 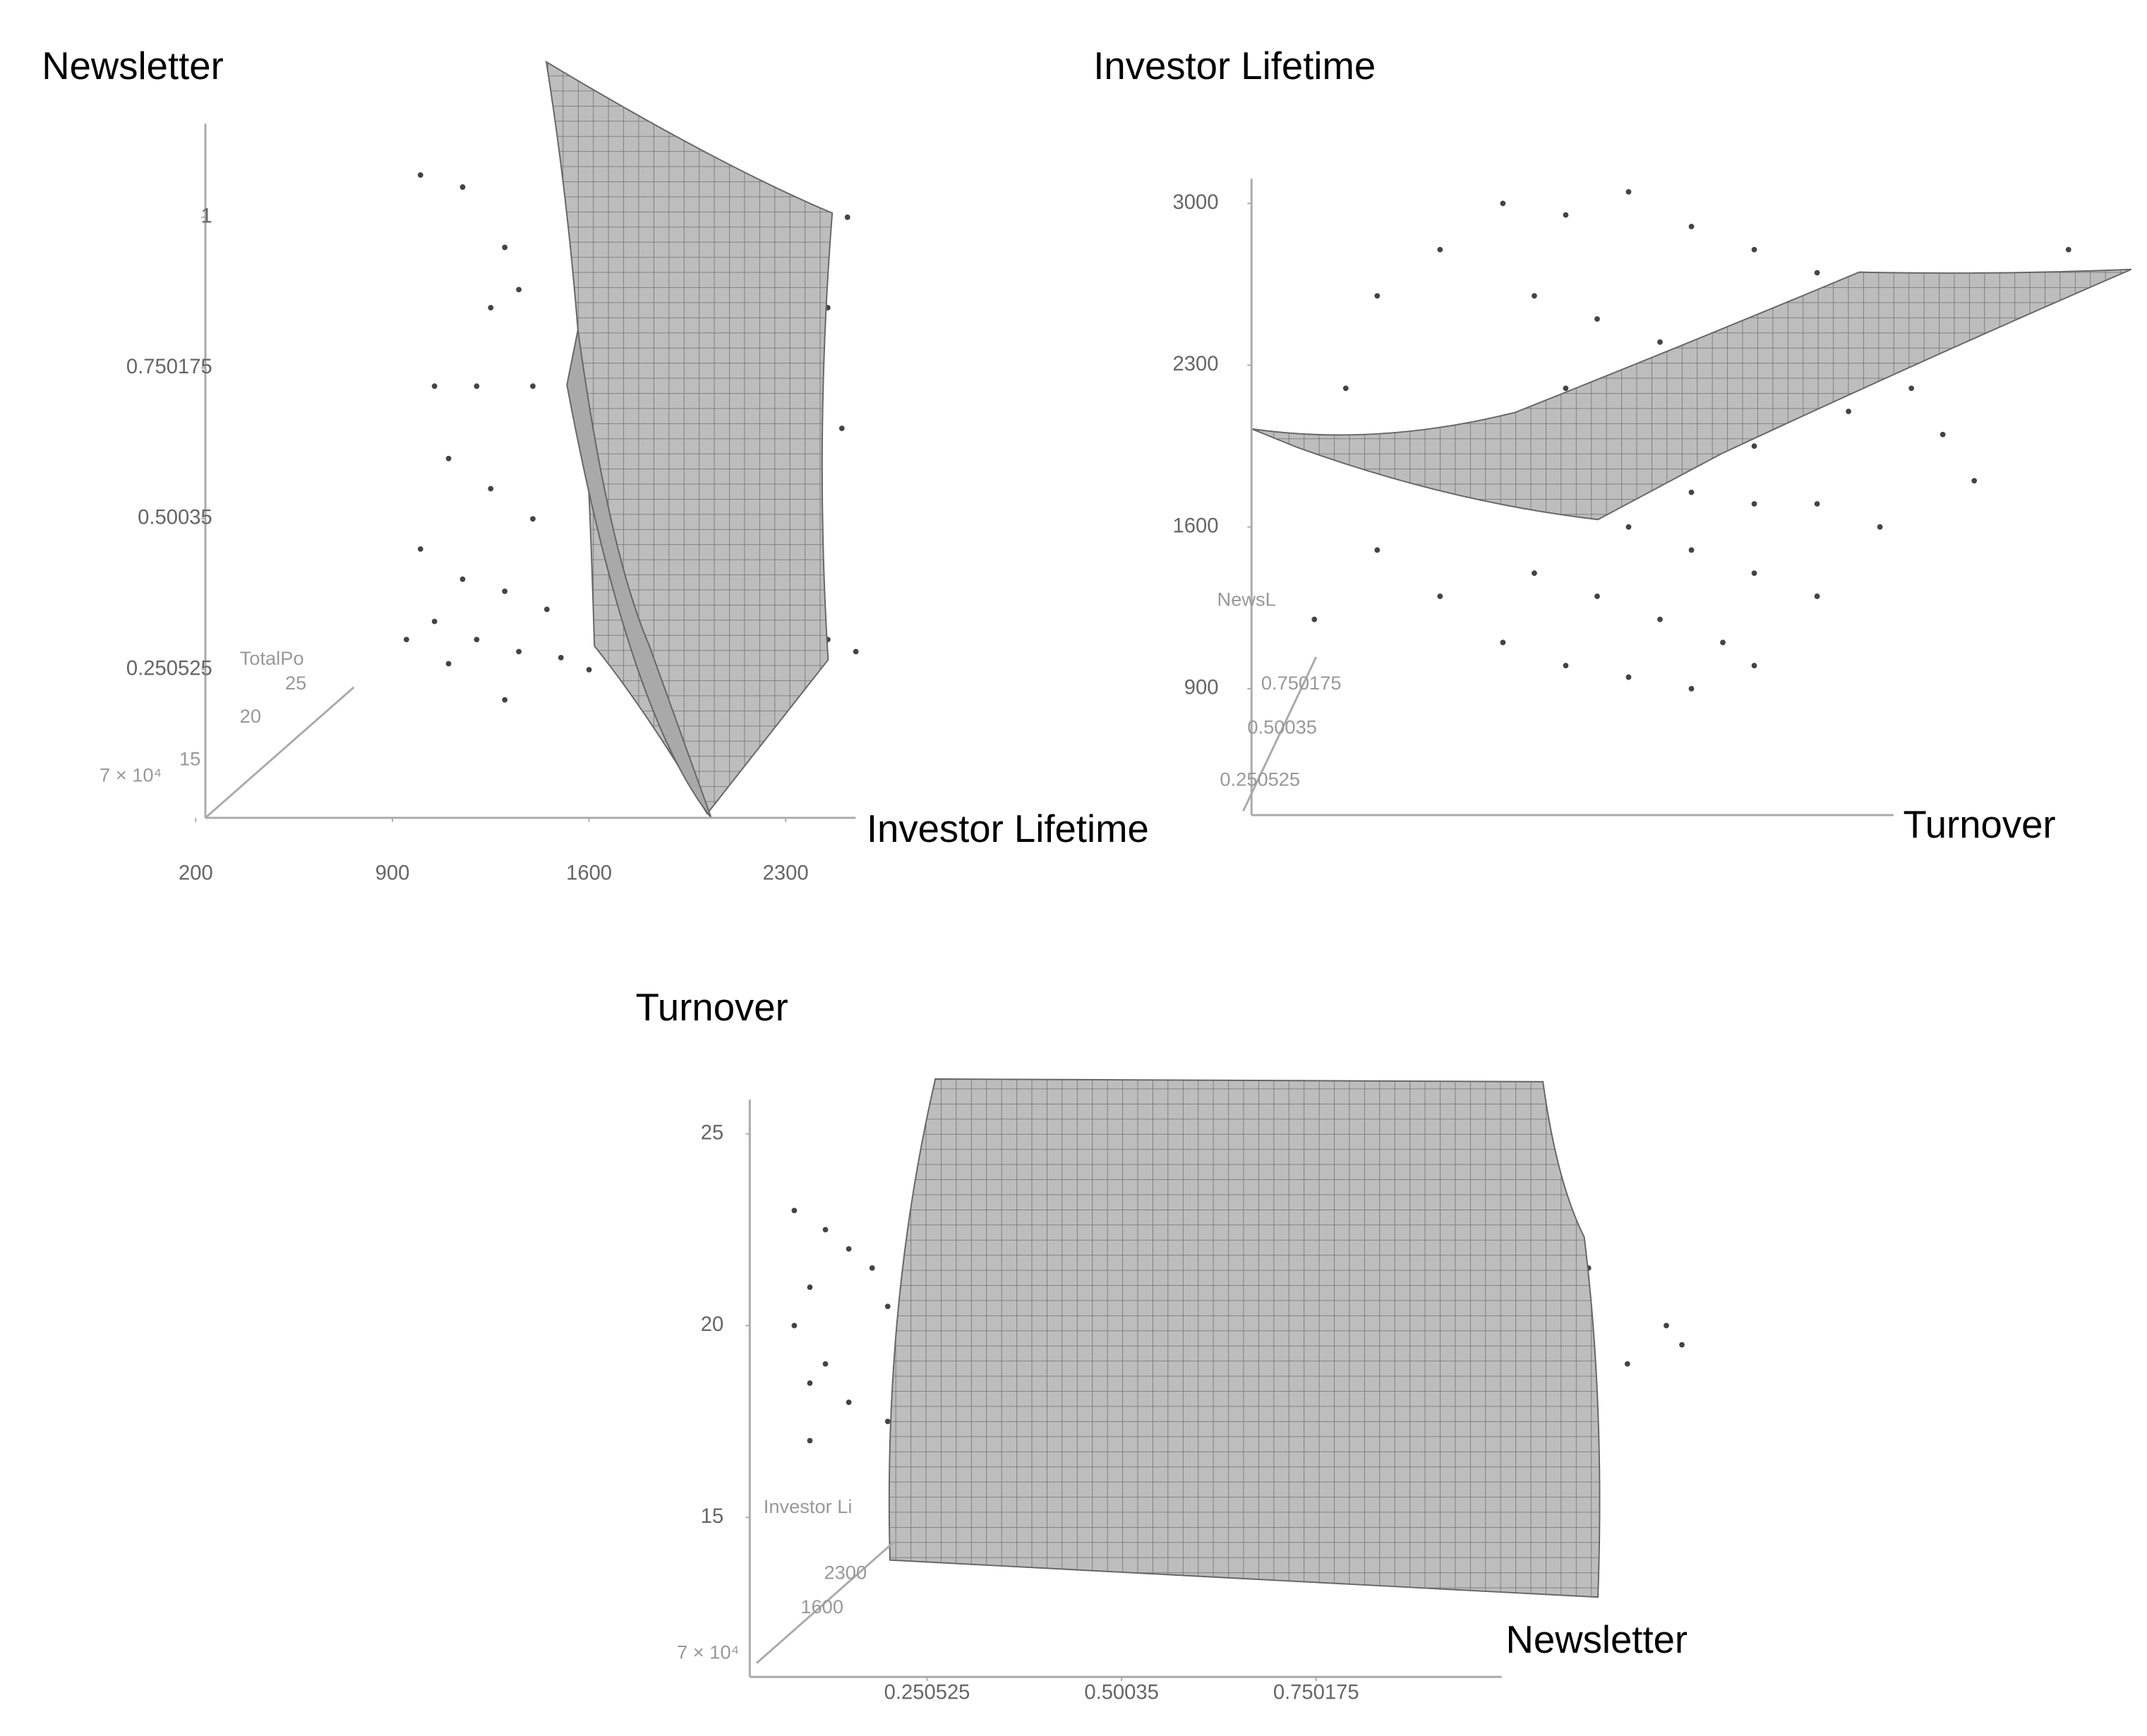 What do you see at coordinates (1196, 364) in the screenshot?
I see `y-tick-label: 2300` at bounding box center [1196, 364].